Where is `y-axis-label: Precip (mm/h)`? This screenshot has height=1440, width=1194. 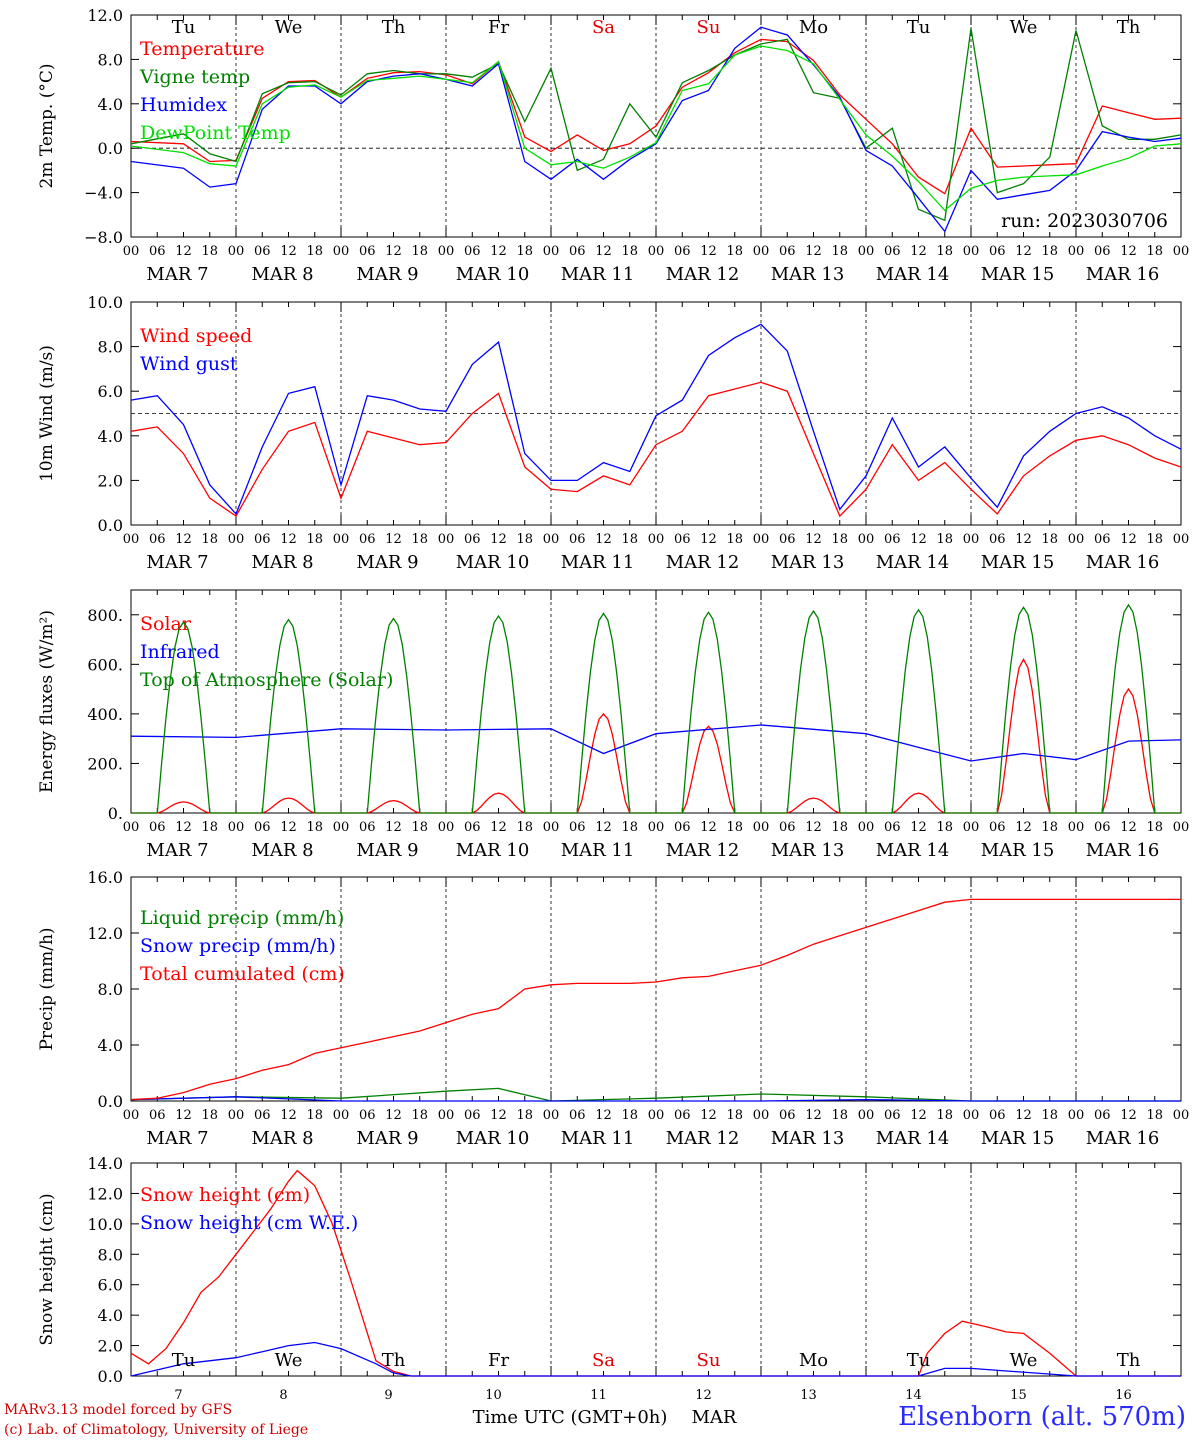 y-axis-label: Precip (mm/h) is located at coordinates (47, 988).